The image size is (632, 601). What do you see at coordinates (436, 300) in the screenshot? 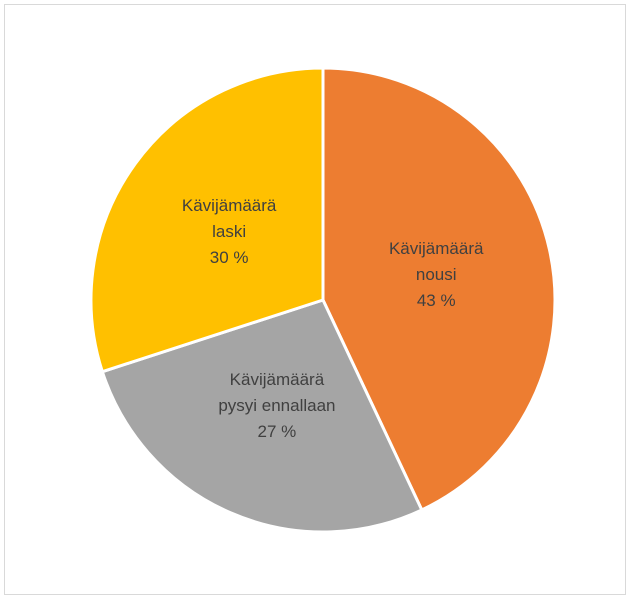
I see `slice-value: 43 %` at bounding box center [436, 300].